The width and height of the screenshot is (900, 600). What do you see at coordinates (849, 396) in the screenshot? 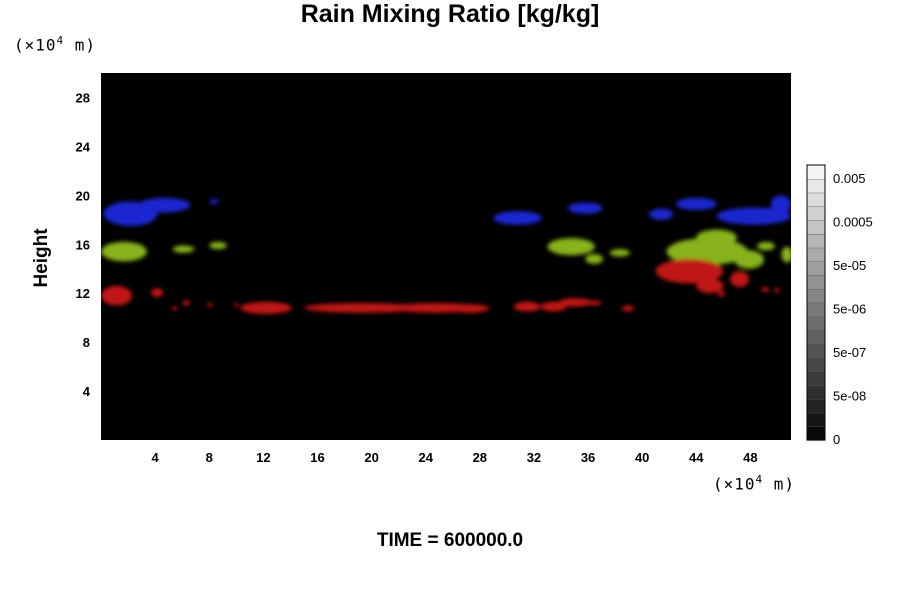
I see `colorbar-label: 5e-08` at bounding box center [849, 396].